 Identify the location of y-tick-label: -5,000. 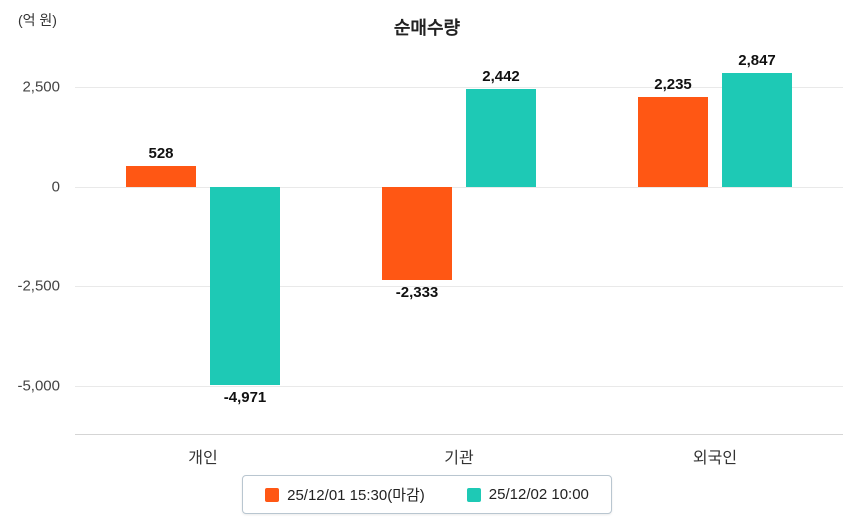
(38, 386).